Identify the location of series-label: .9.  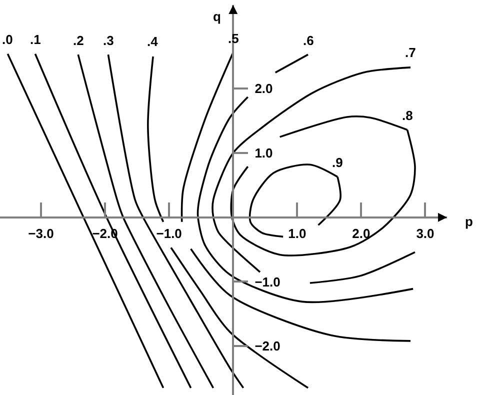
(337, 162).